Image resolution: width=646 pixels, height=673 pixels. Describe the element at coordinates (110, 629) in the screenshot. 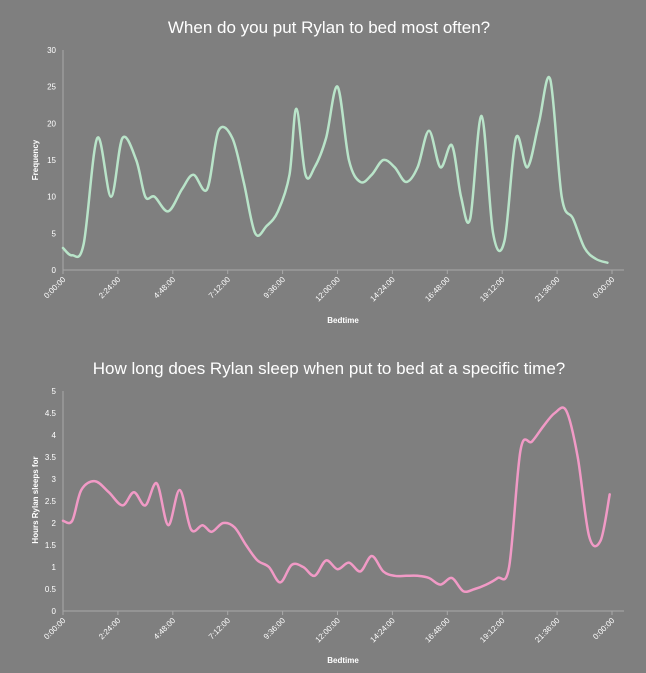

I see `chart-2-x-tick-label: 2:24:00` at that location.